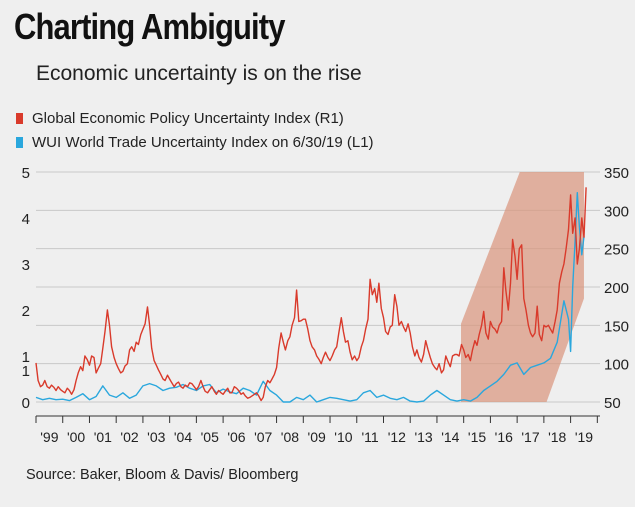  What do you see at coordinates (584, 437) in the screenshot?
I see `x-tick-label-20: '19` at bounding box center [584, 437].